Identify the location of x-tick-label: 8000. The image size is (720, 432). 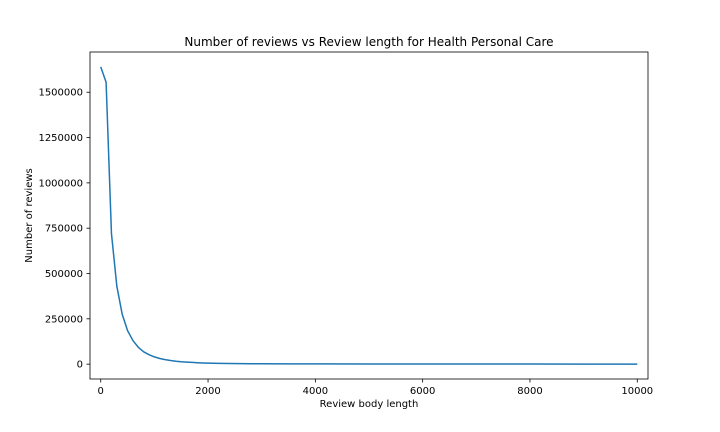
(529, 391).